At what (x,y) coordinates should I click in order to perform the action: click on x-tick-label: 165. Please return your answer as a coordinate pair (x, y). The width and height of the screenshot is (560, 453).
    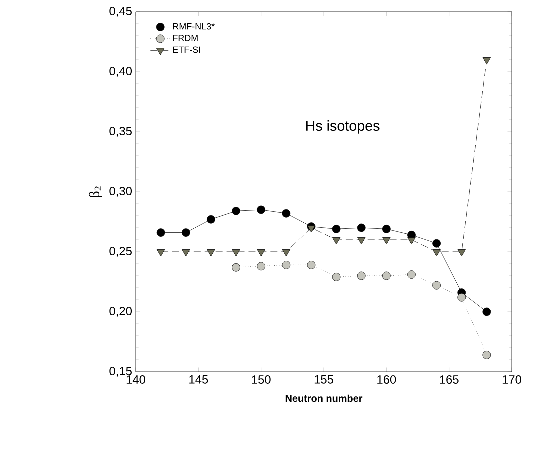
    Looking at the image, I should click on (449, 380).